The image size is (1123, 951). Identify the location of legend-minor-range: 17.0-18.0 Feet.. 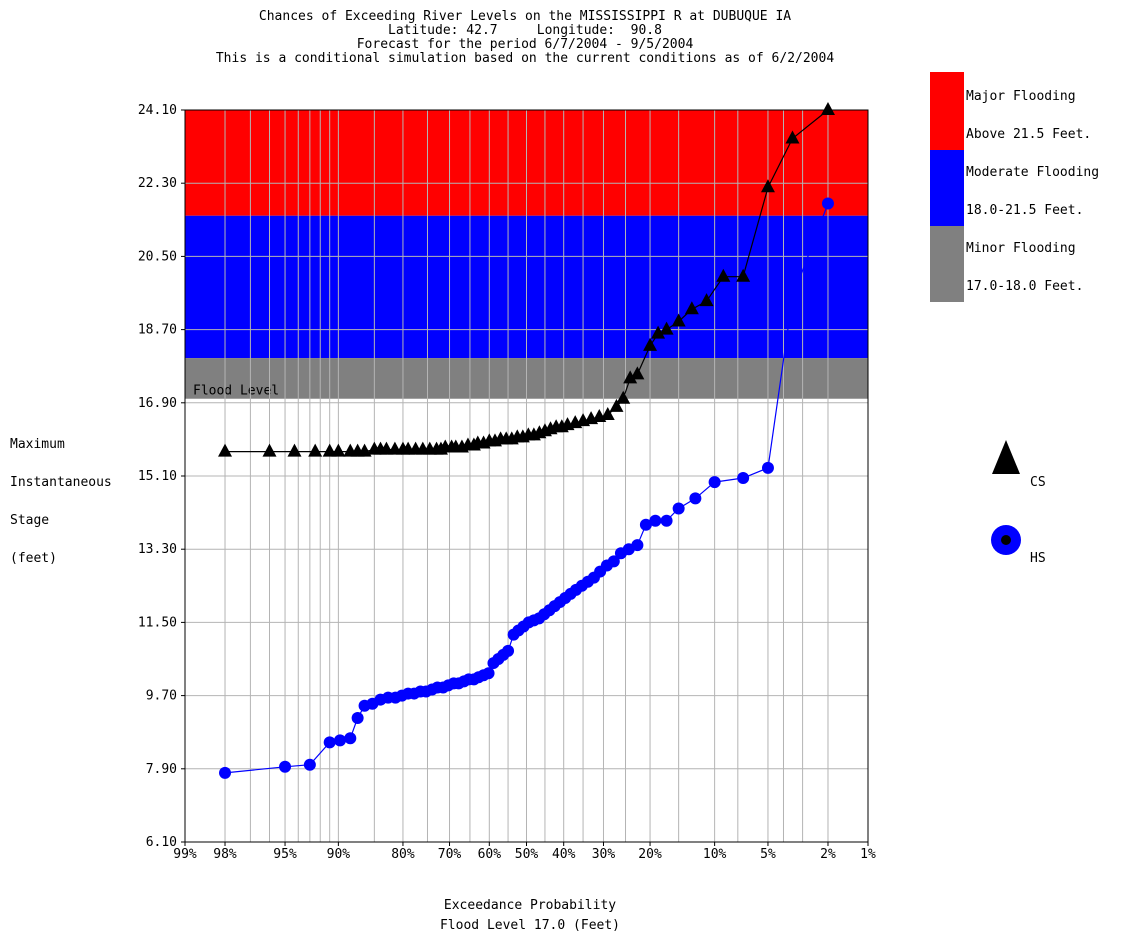
(1025, 286).